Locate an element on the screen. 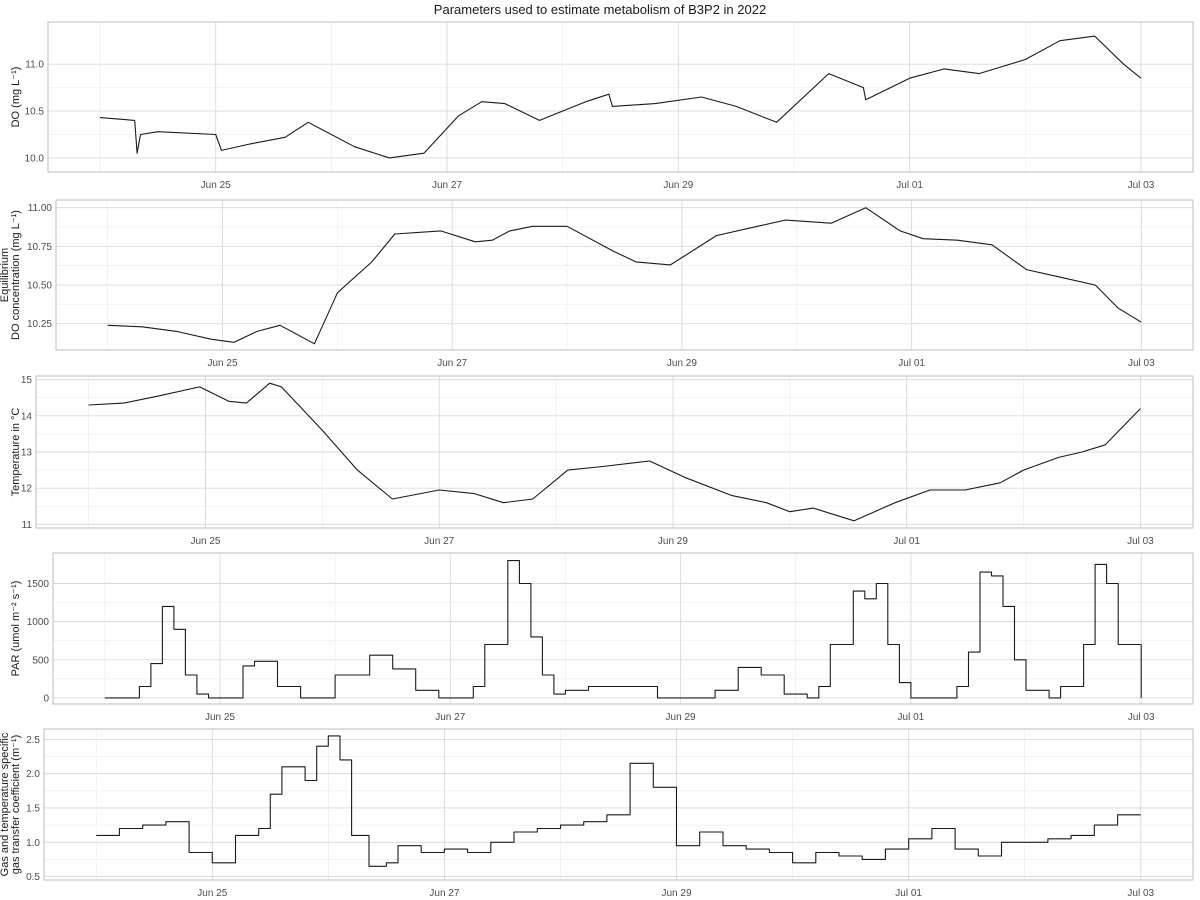 The height and width of the screenshot is (900, 1200). y-axis-title: Equilibrium is located at coordinates (5, 275).